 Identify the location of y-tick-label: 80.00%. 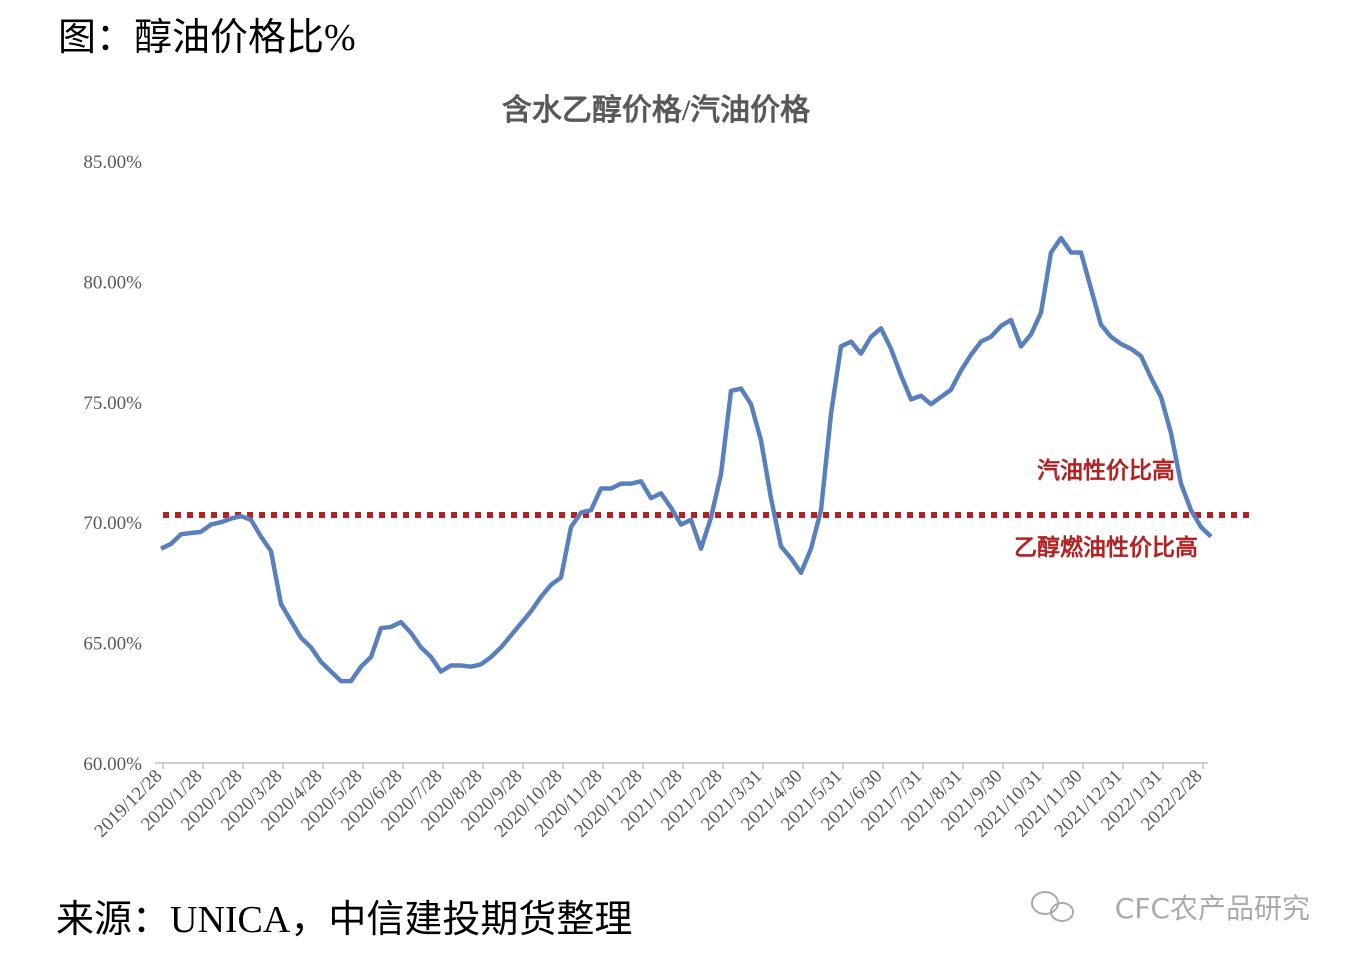
(112, 282).